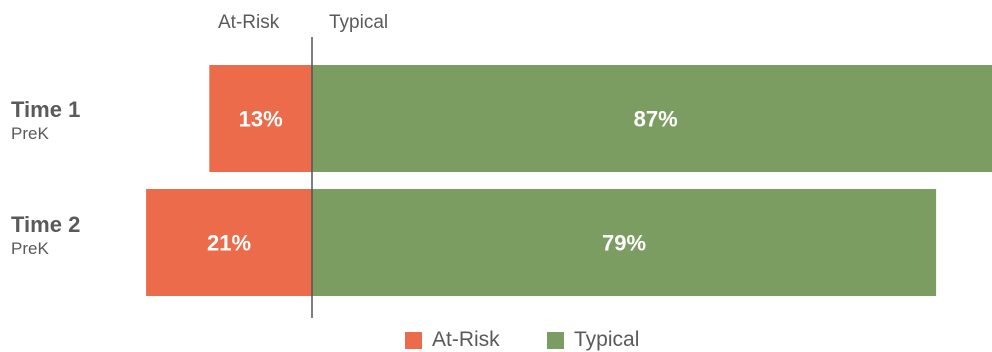 This screenshot has width=992, height=352. What do you see at coordinates (413, 340) in the screenshot?
I see `legend-swatch-at-risk` at bounding box center [413, 340].